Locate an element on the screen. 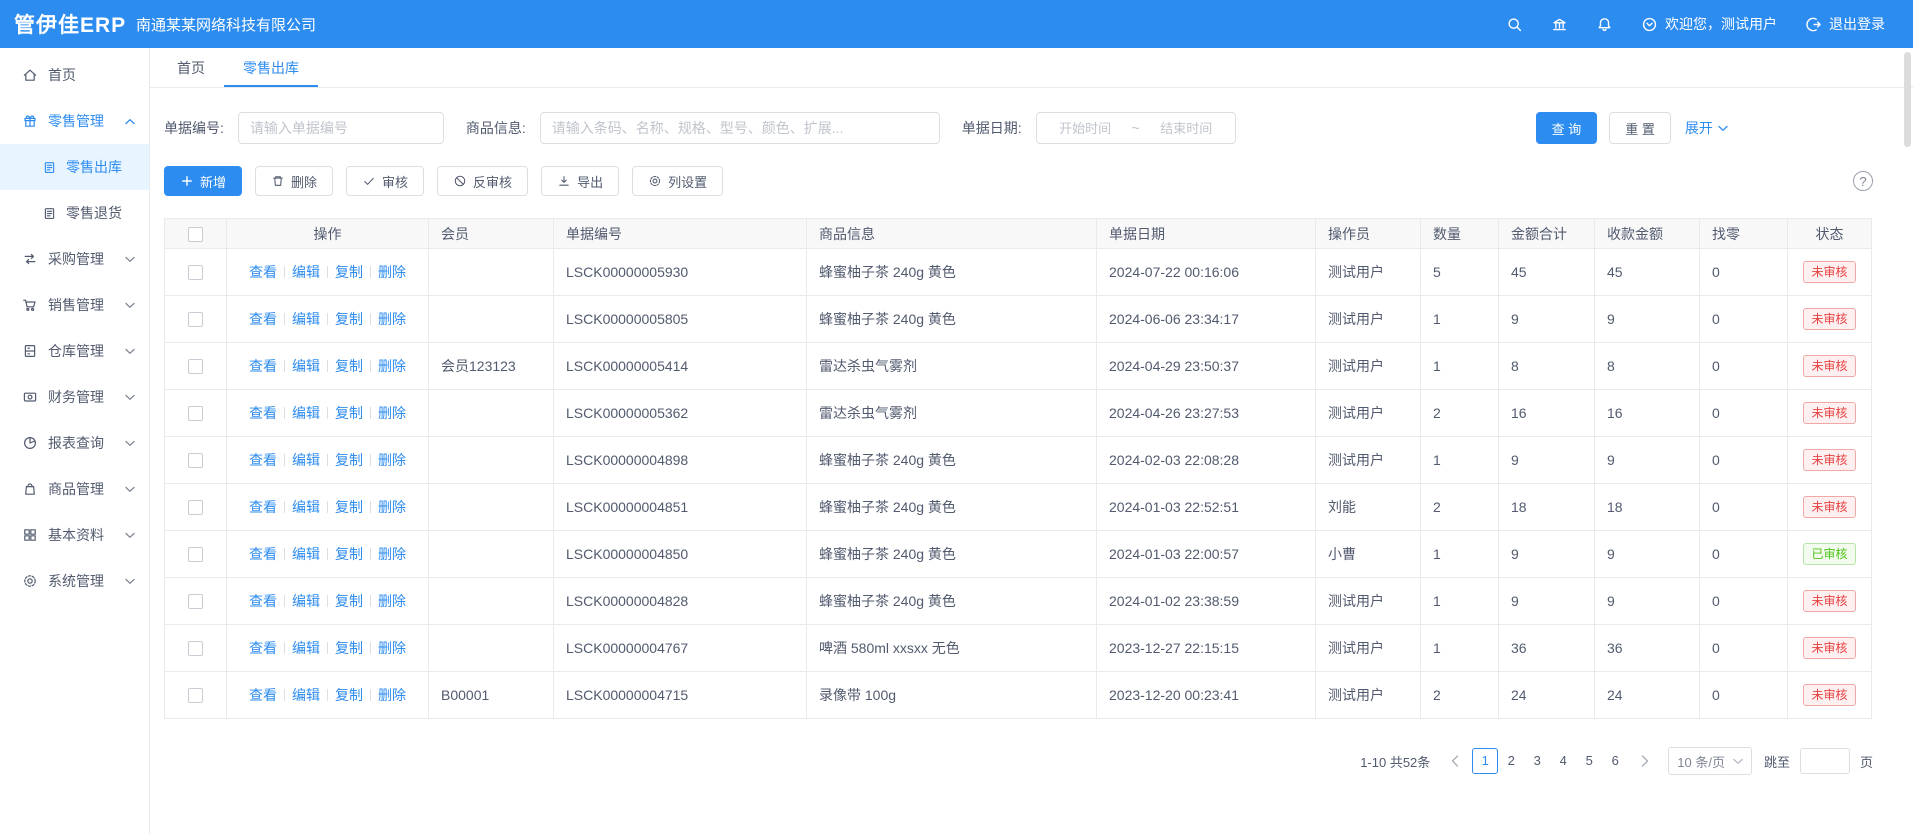  sidebar-item-system: 系统管理 is located at coordinates (74, 581).